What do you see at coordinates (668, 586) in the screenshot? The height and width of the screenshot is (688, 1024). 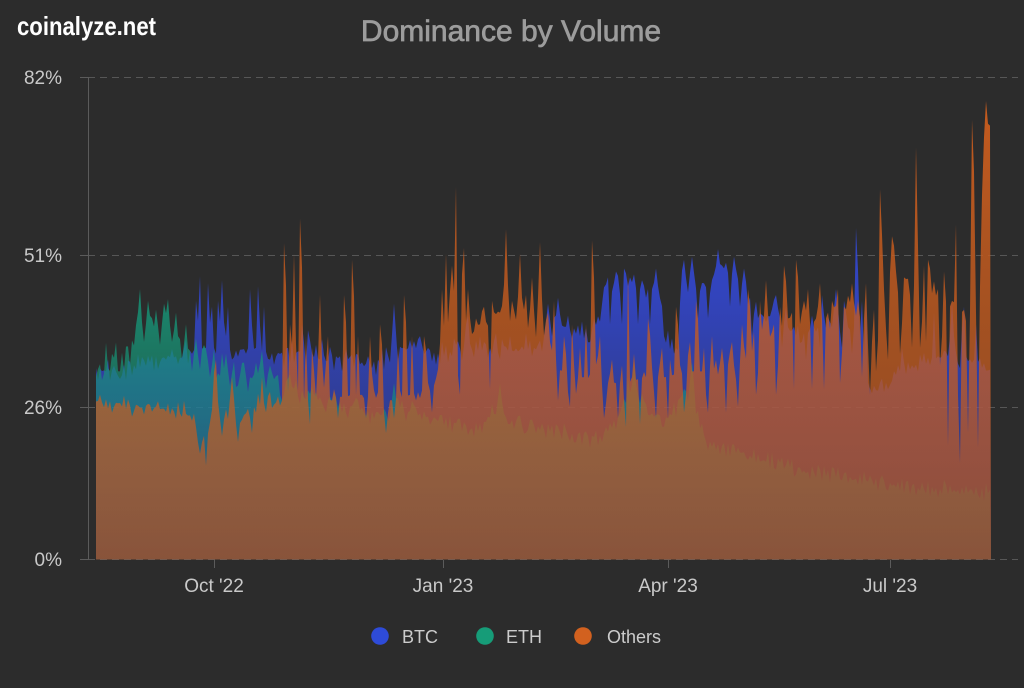 I see `svg-text: Apr '23` at bounding box center [668, 586].